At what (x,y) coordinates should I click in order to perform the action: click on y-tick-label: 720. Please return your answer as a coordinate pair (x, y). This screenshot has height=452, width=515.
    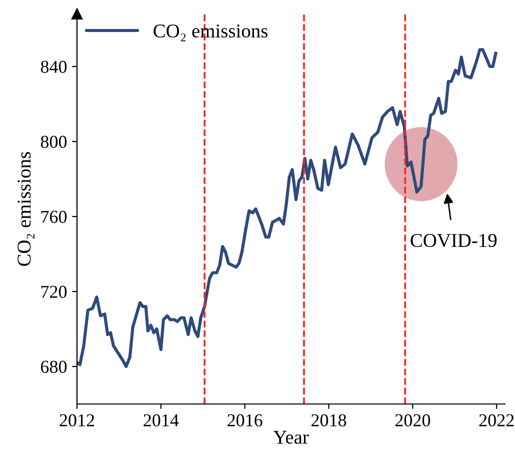
    Looking at the image, I should click on (54, 292).